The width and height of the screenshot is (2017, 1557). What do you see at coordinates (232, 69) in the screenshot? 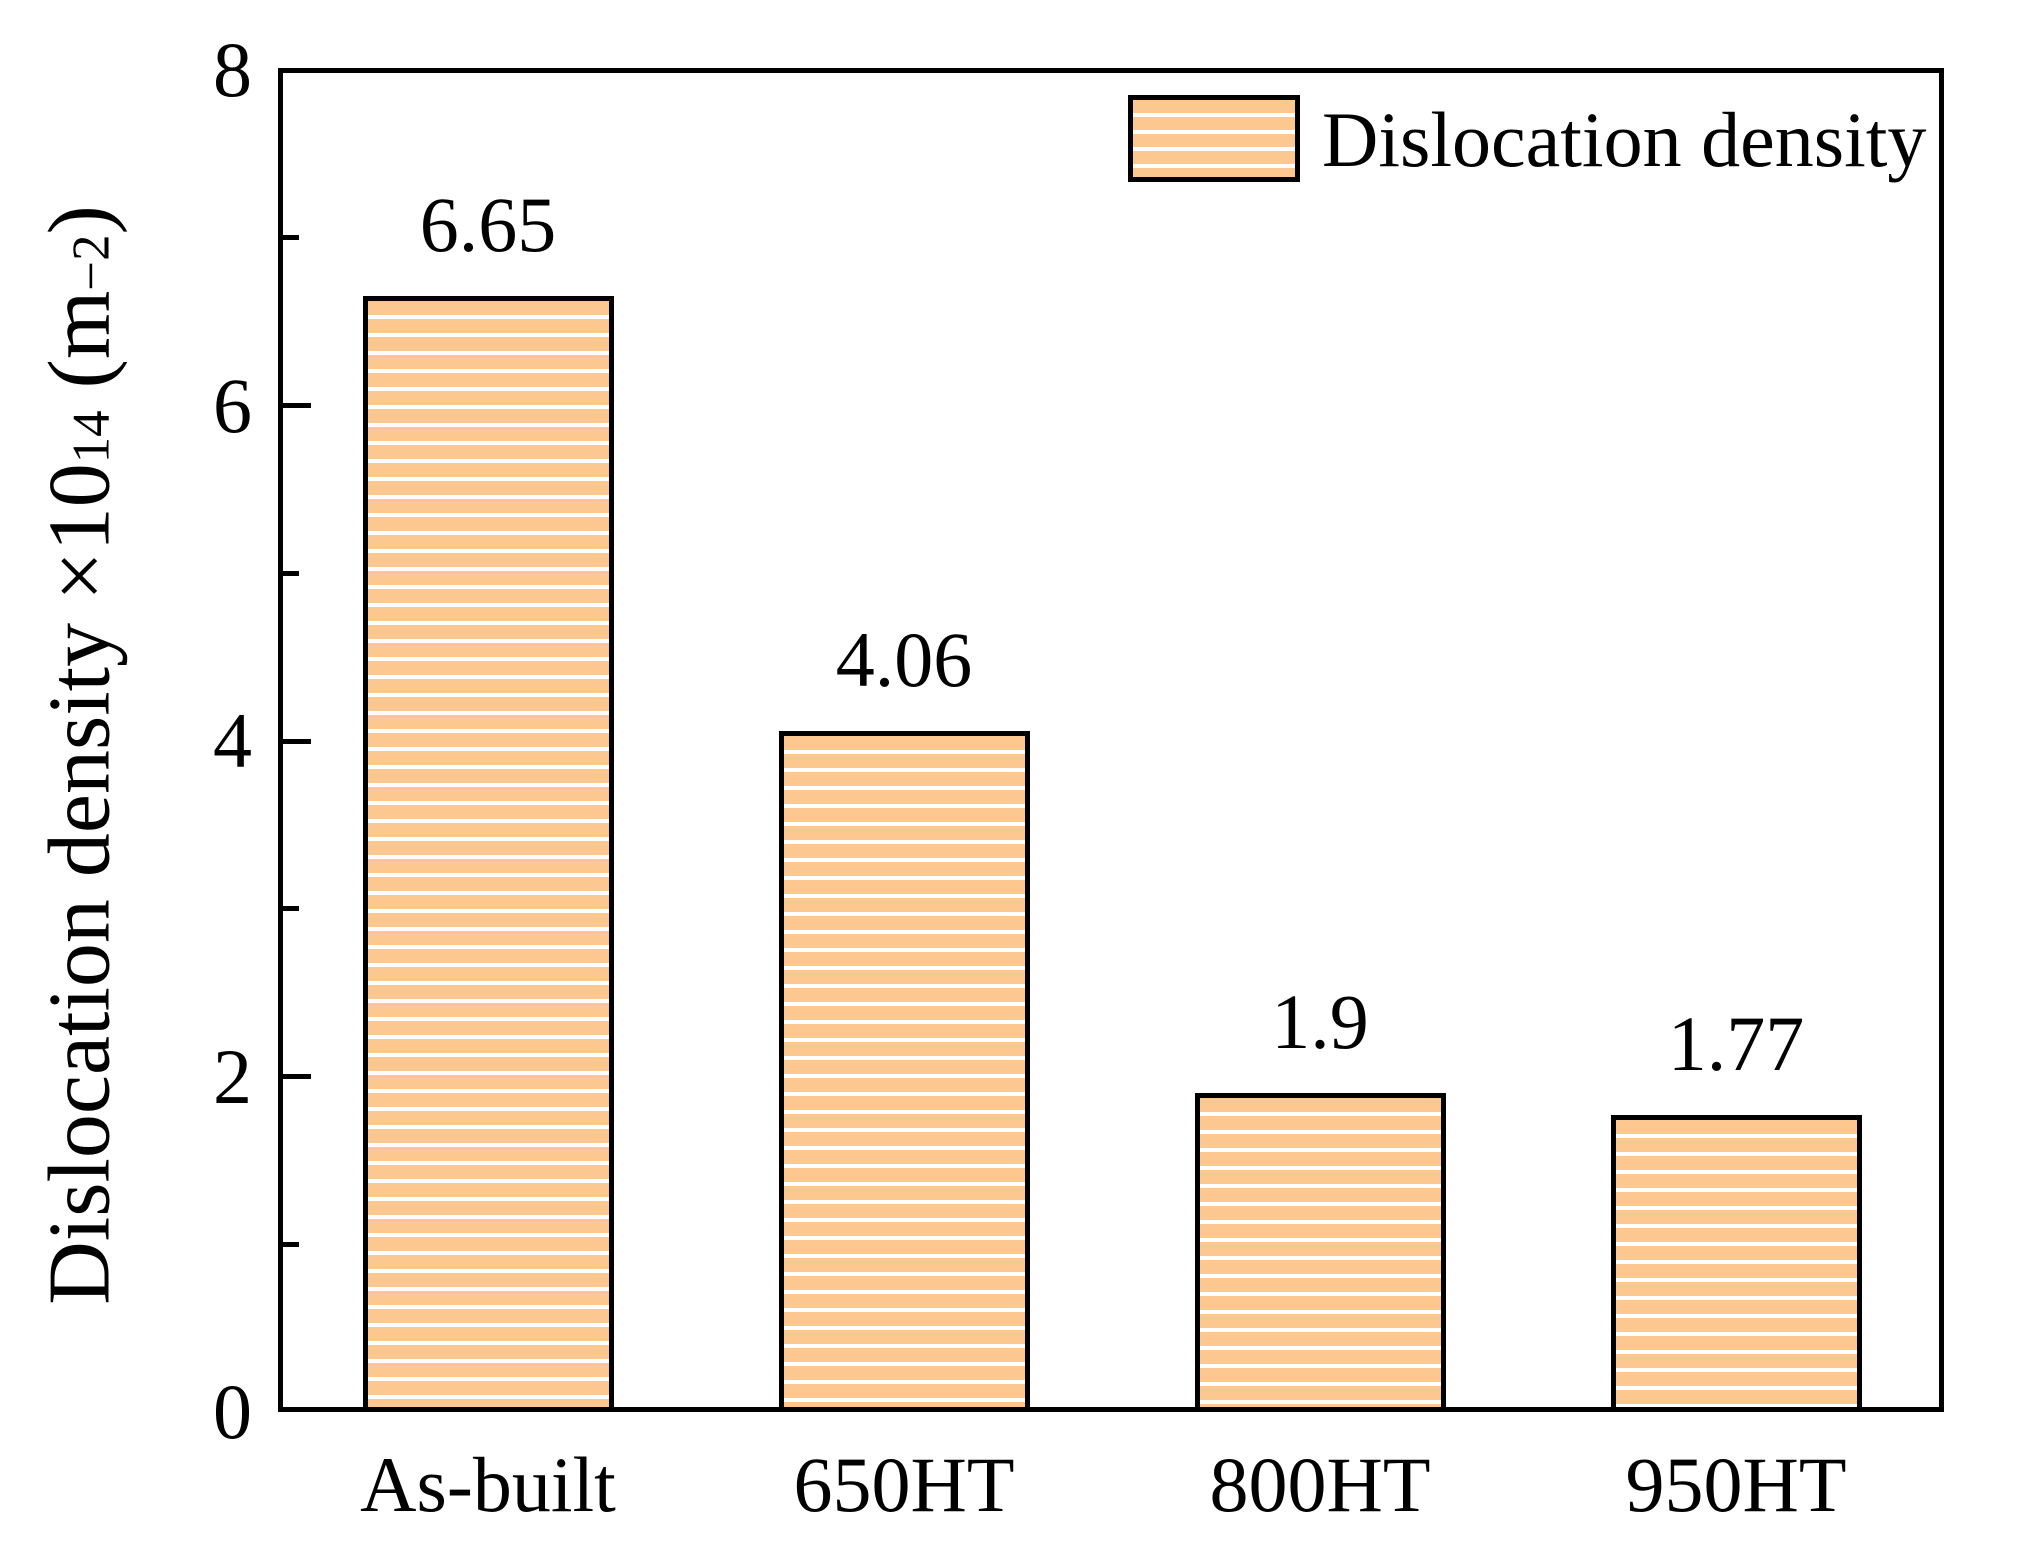
I see `y-tick-label: 8` at bounding box center [232, 69].